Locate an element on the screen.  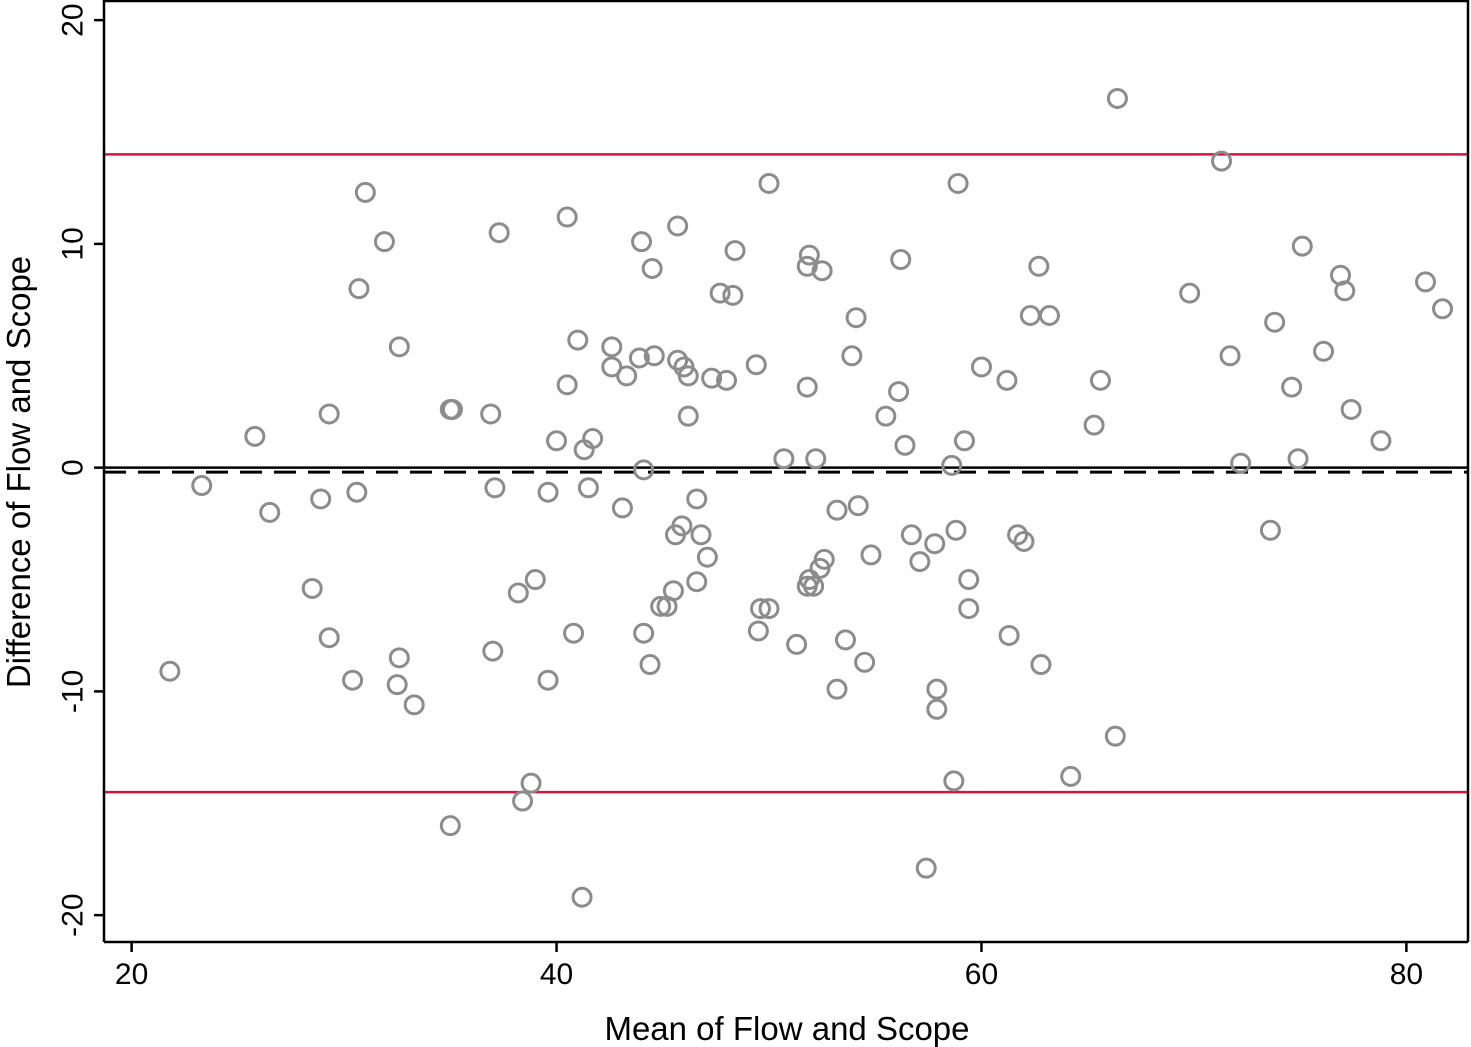
x-tick-label: 60 is located at coordinates (981, 974).